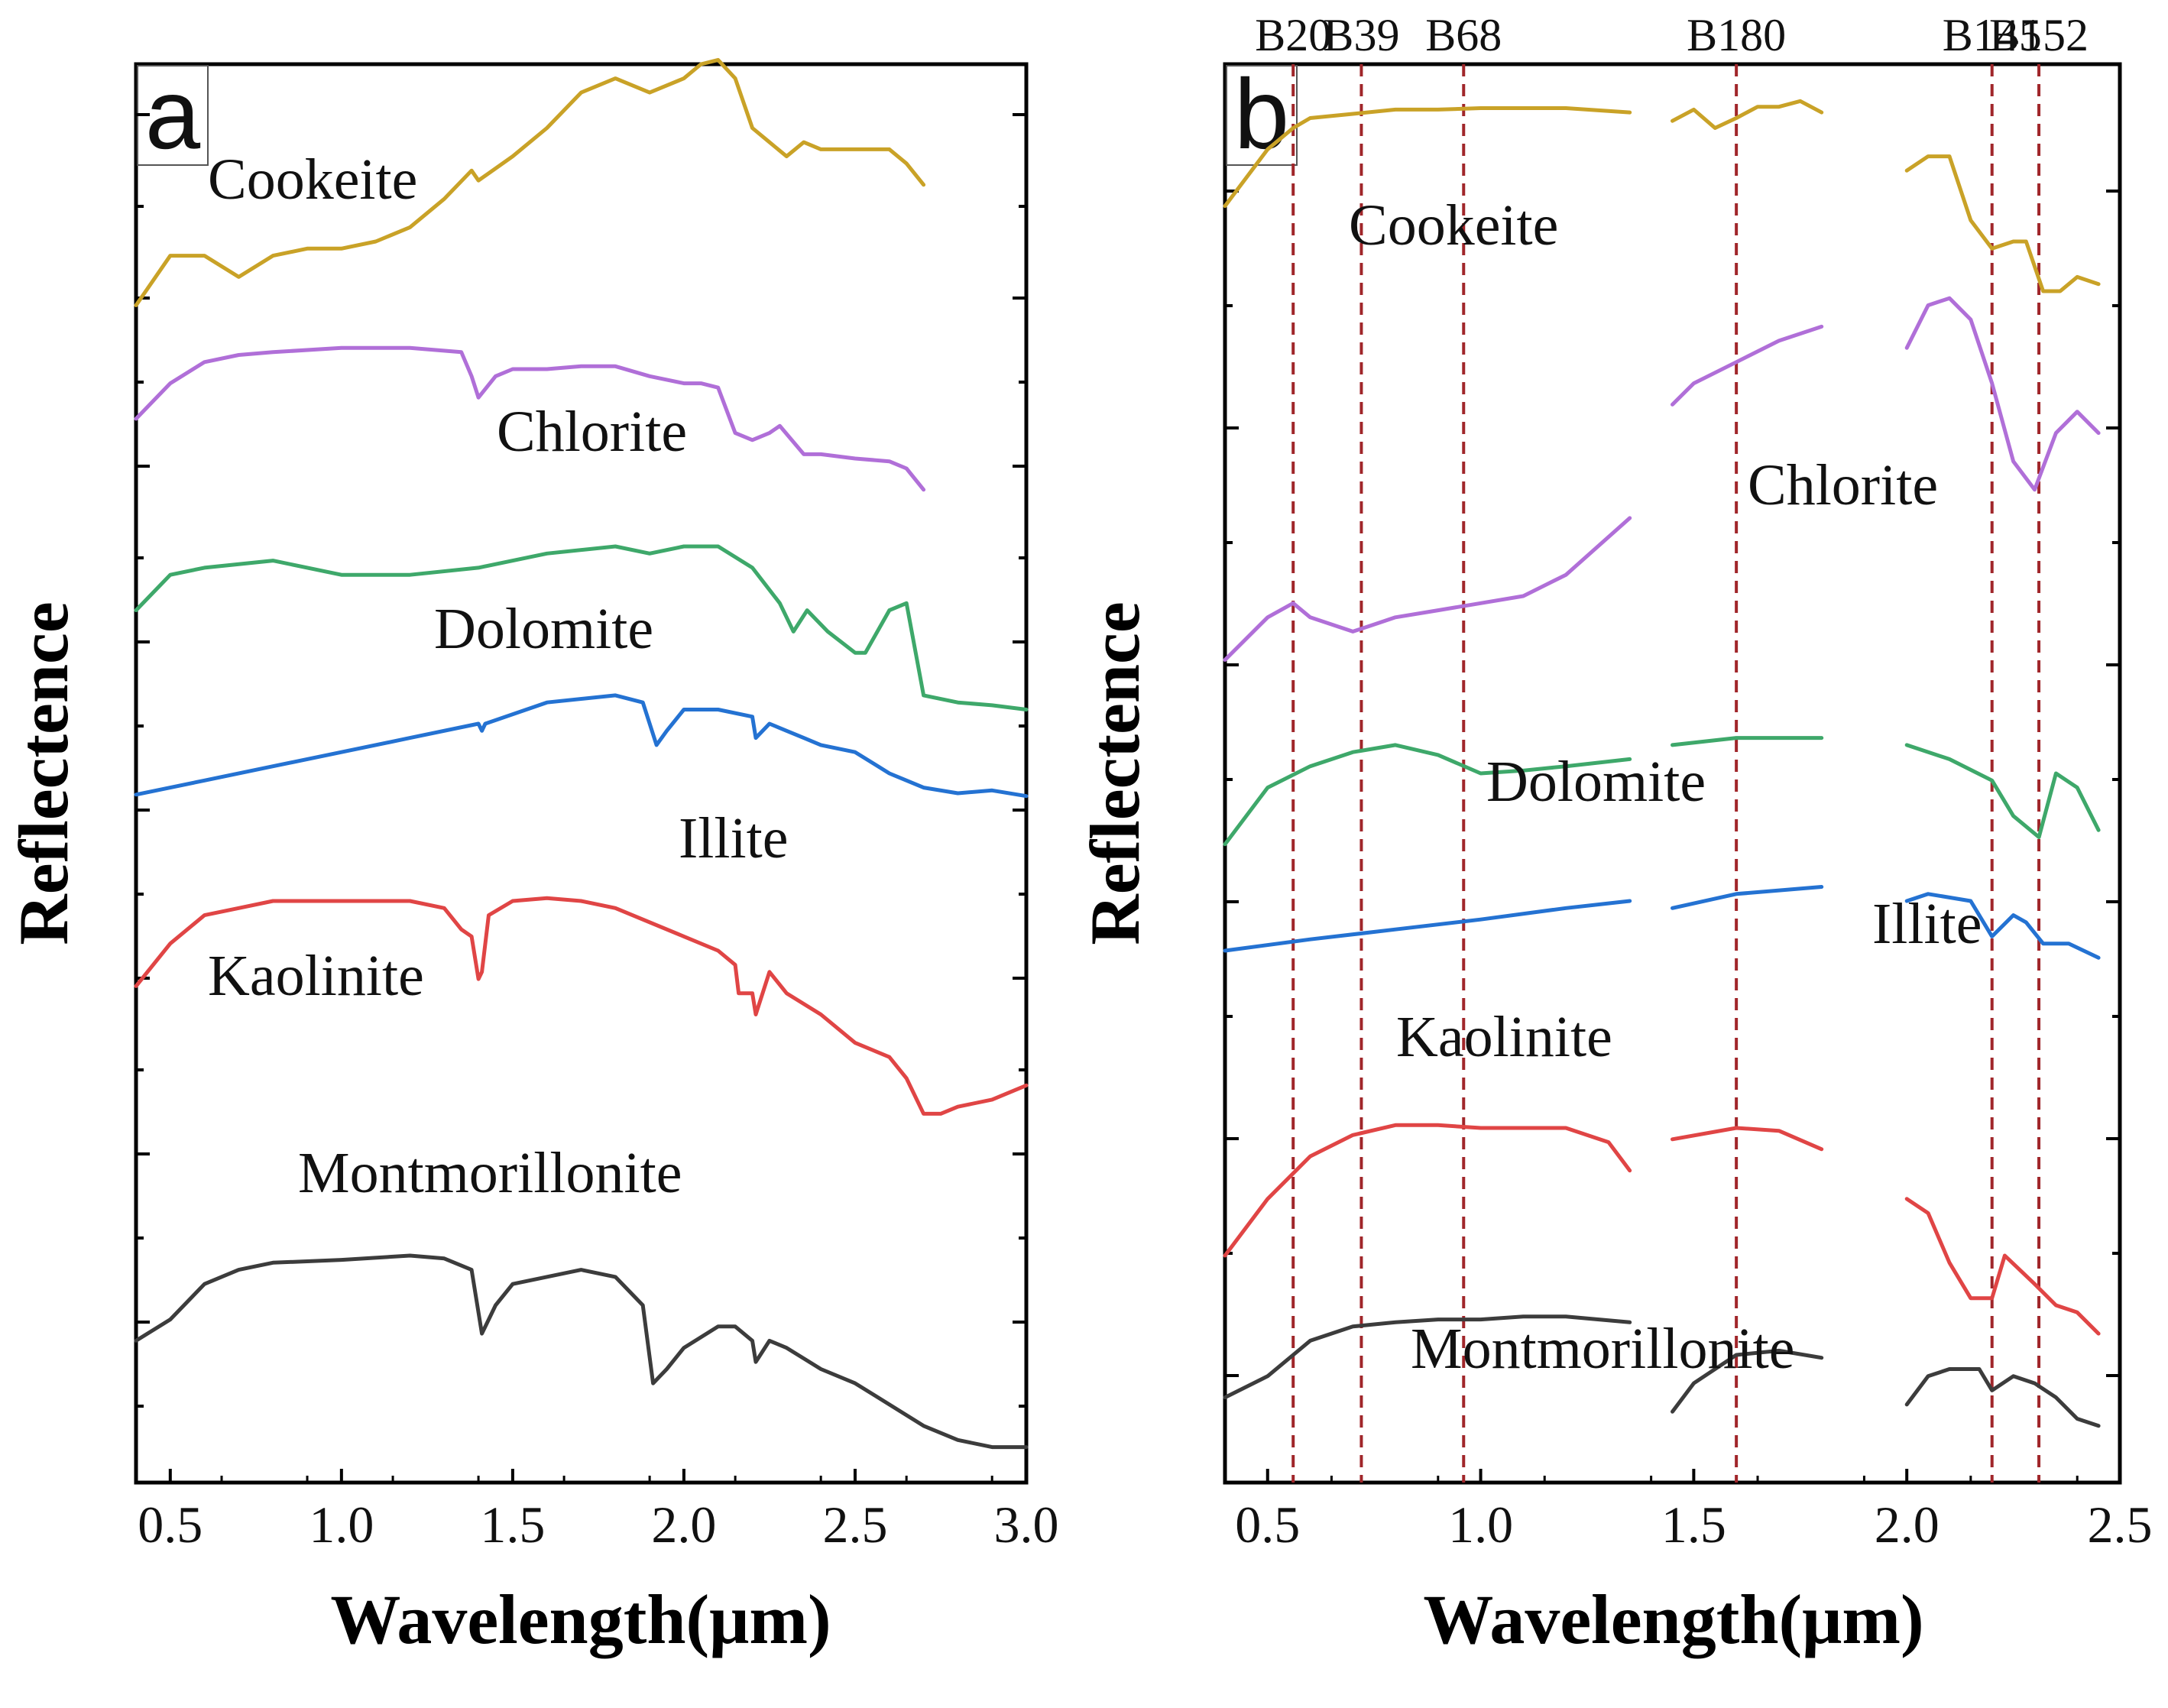 The height and width of the screenshot is (1708, 2168). What do you see at coordinates (1361, 35) in the screenshot?
I see `band-label-b39: B39` at bounding box center [1361, 35].